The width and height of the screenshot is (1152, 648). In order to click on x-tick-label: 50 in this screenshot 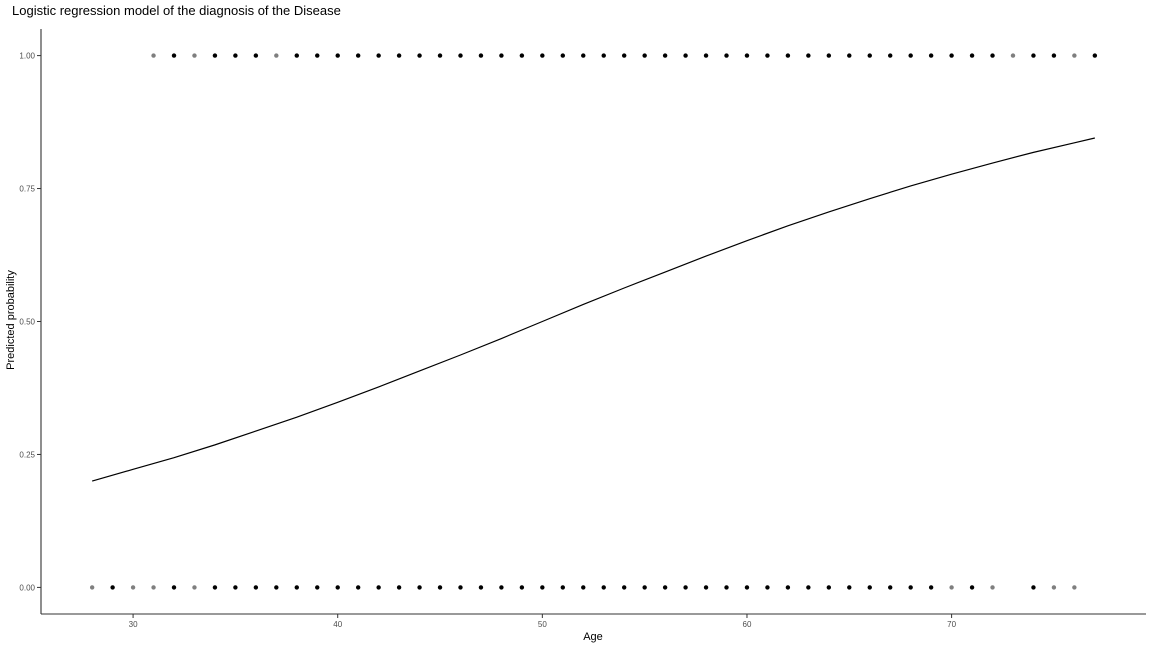, I will do `click(542, 624)`.